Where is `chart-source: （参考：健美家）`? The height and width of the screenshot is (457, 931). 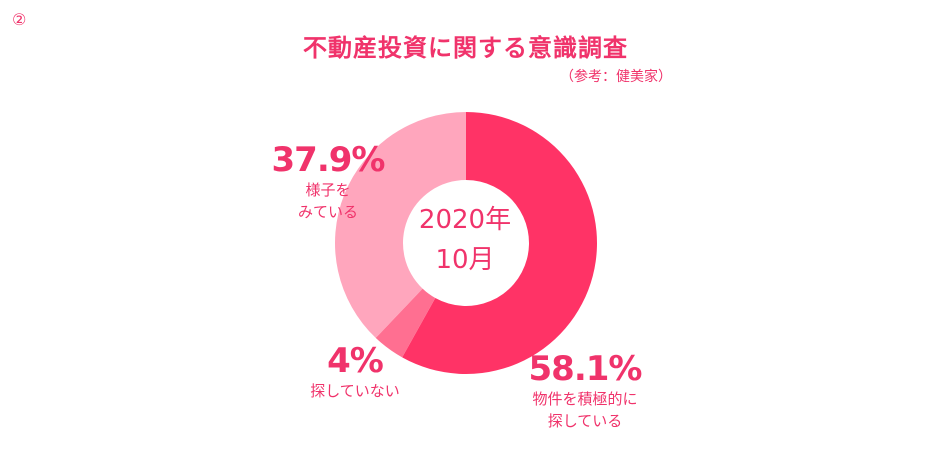
chart-source: （参考：健美家） is located at coordinates (616, 77).